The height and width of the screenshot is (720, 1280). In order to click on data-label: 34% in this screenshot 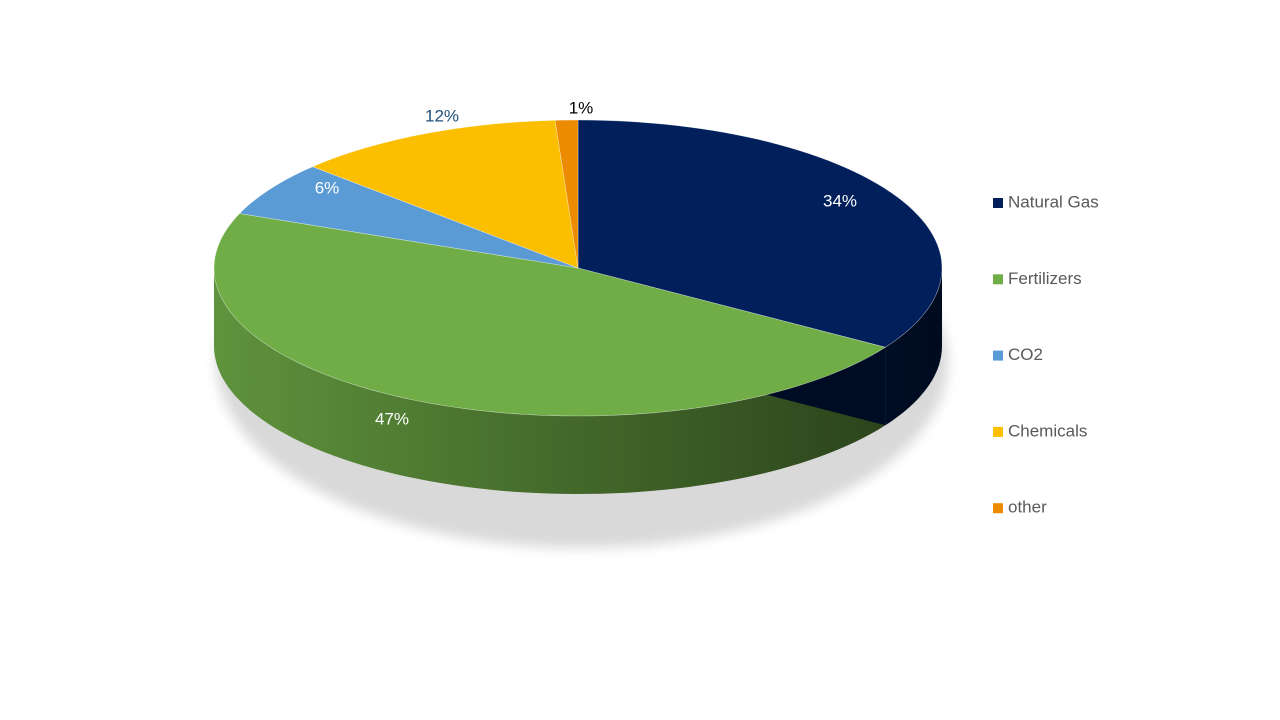, I will do `click(840, 200)`.